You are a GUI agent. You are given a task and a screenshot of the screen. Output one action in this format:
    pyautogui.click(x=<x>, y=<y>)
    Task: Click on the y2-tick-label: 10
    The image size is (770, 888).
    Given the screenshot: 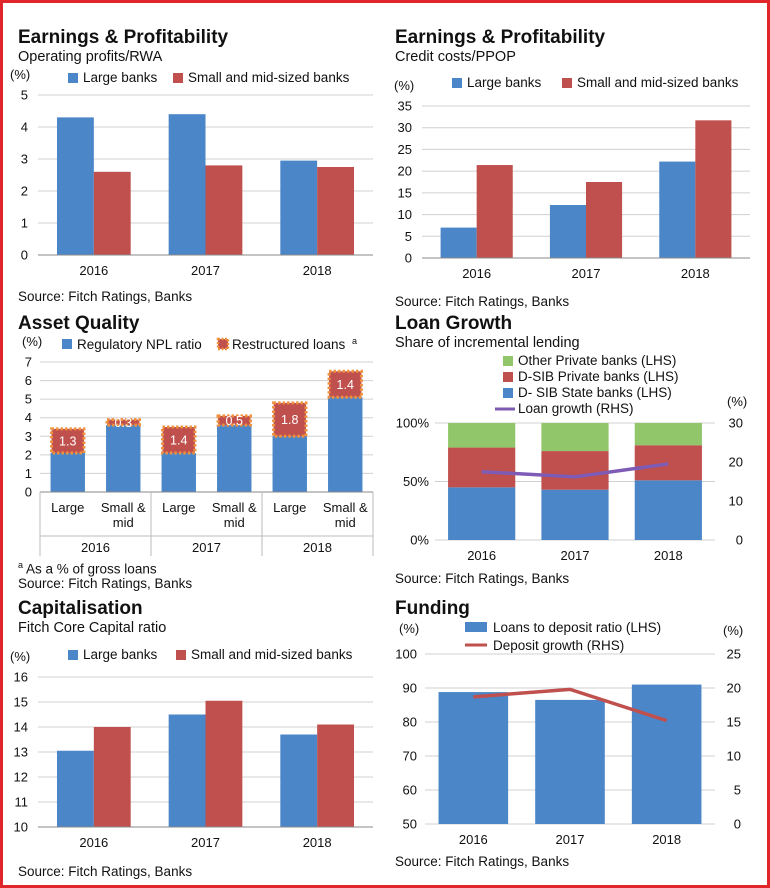 What is the action you would take?
    pyautogui.click(x=734, y=756)
    